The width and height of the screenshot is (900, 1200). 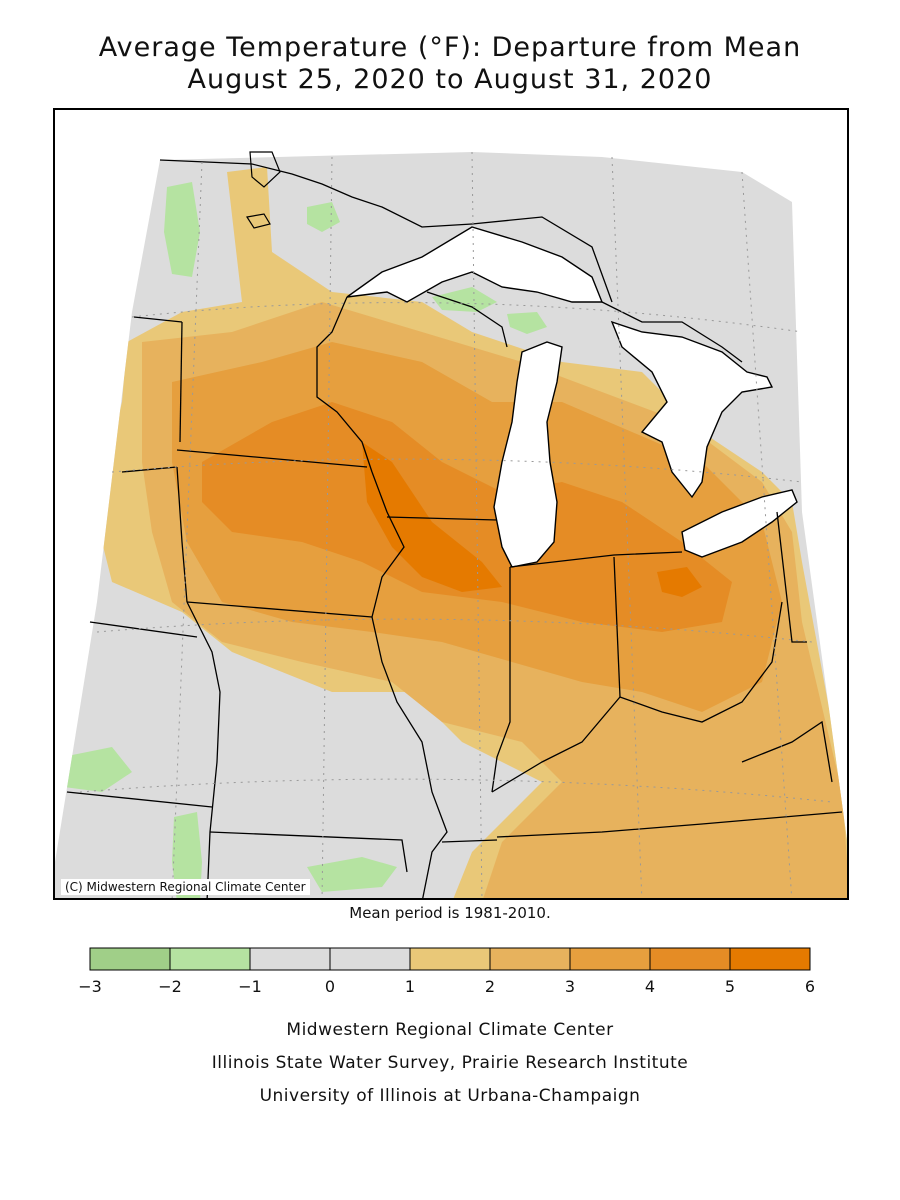 I want to click on border-mo-ks, so click(x=203, y=749).